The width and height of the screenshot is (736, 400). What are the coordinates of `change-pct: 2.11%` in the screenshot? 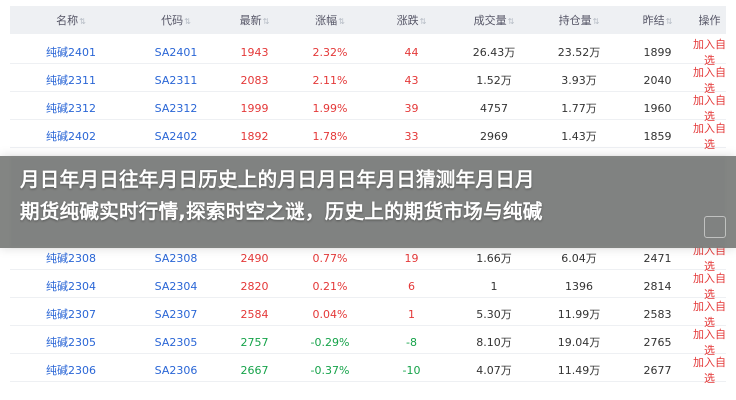 It's located at (330, 80).